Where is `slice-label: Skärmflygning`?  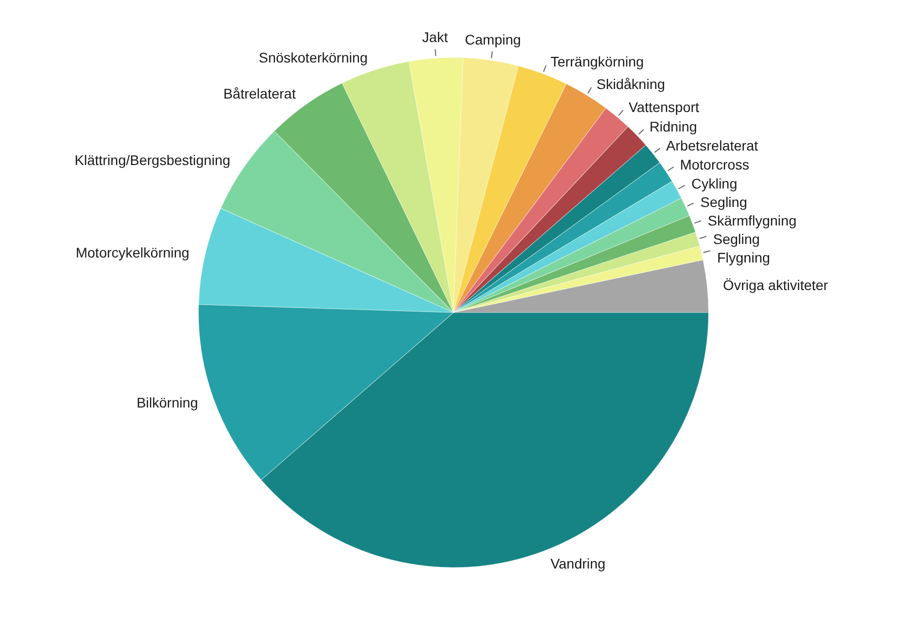
slice-label: Skärmflygning is located at coordinates (752, 220).